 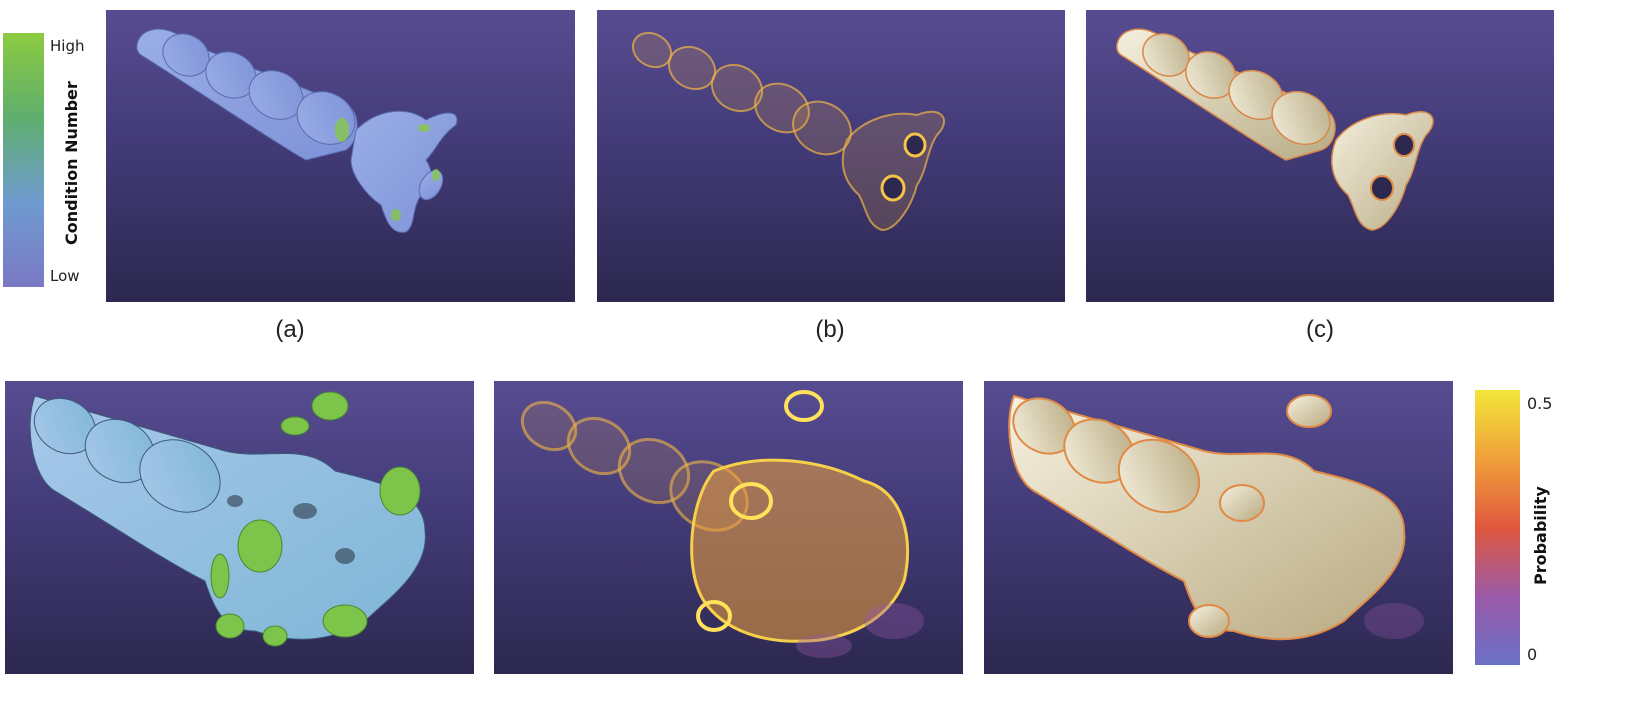 What do you see at coordinates (722, 524) in the screenshot?
I see `probability-volume-render-zoomed` at bounding box center [722, 524].